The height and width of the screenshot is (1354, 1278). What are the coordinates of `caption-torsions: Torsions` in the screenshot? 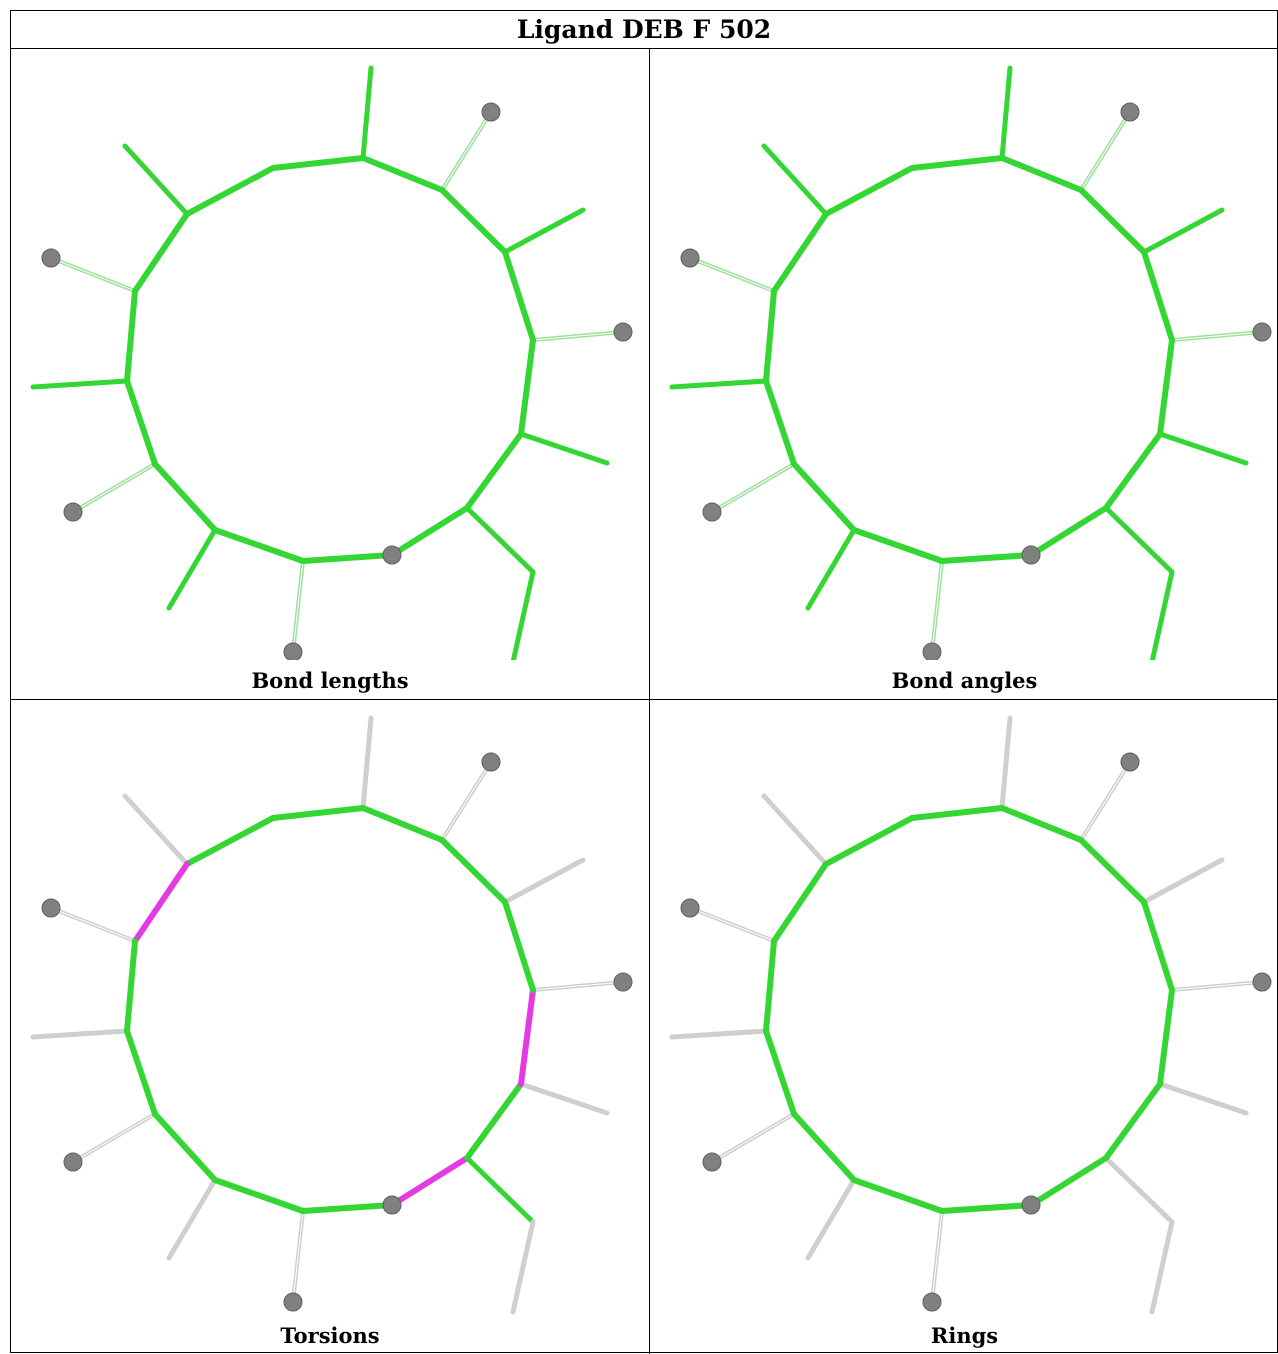 It's located at (330, 1335).